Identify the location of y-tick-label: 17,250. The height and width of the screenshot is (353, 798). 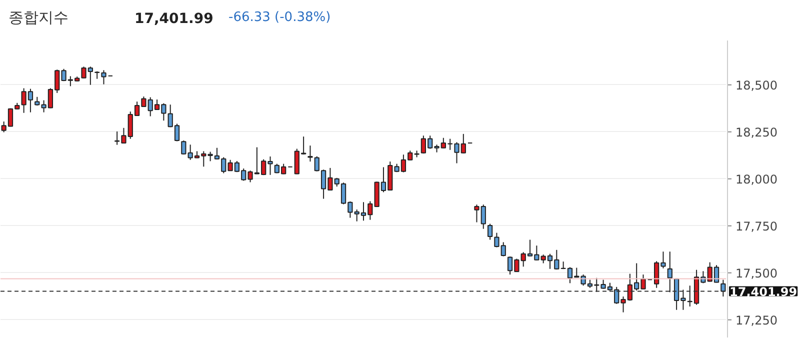
(757, 320).